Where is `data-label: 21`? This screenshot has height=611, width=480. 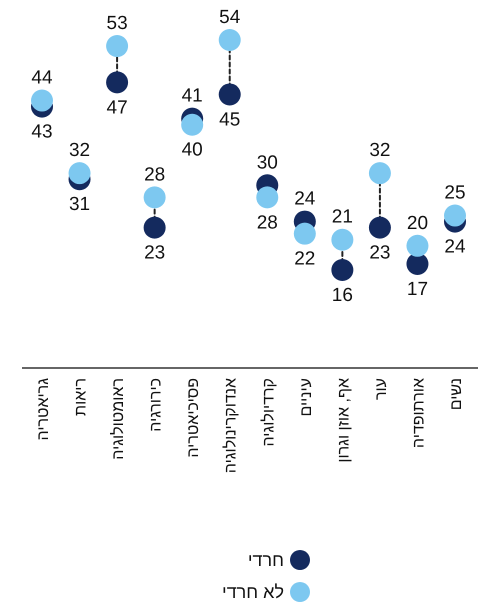 data-label: 21 is located at coordinates (342, 217).